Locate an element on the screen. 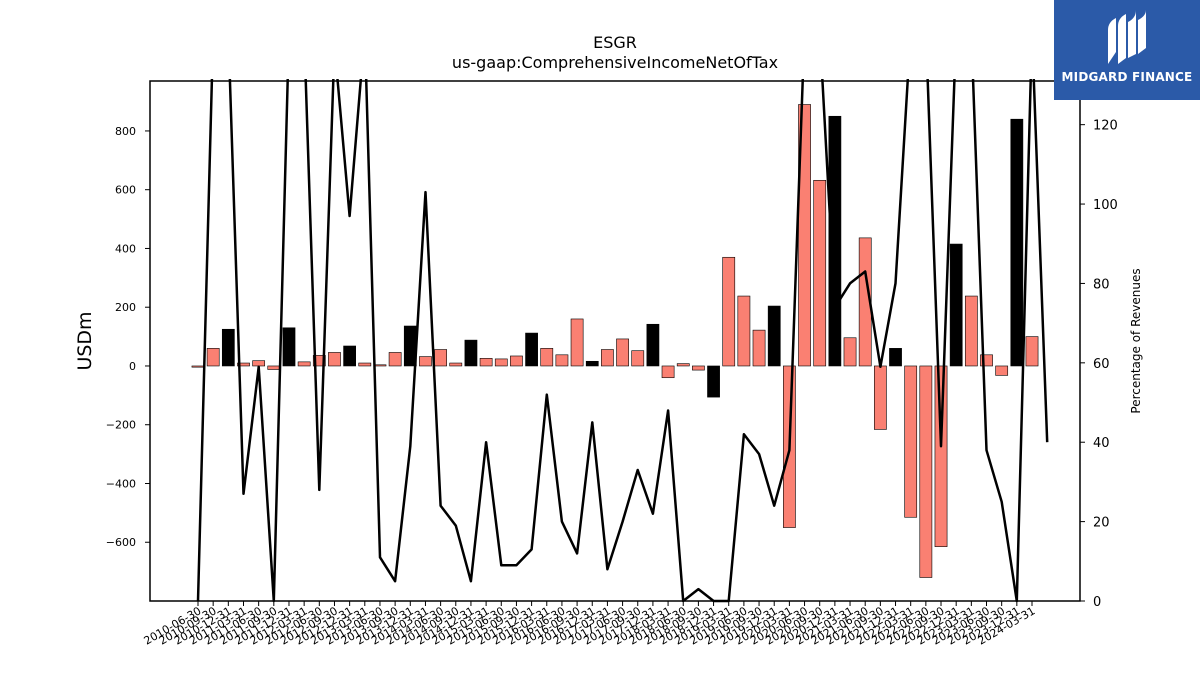 The height and width of the screenshot is (675, 1200). y2-tick-label: 100 is located at coordinates (1105, 205).